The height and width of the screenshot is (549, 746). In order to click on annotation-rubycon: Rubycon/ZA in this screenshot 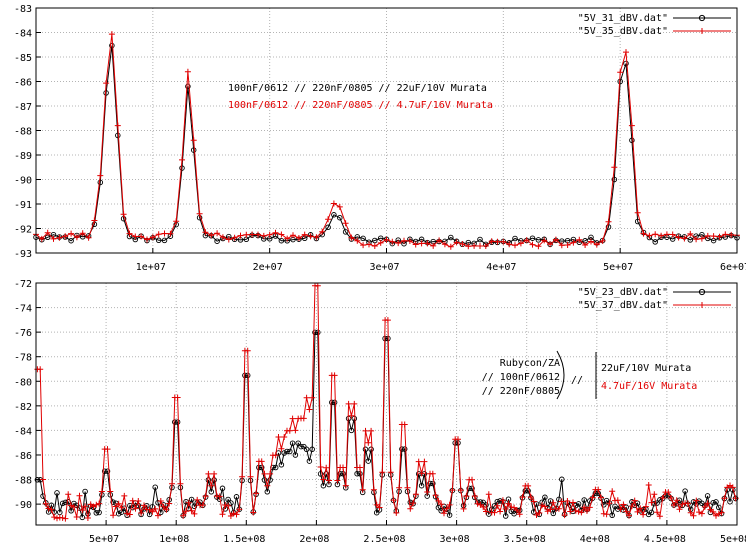, I will do `click(530, 363)`.